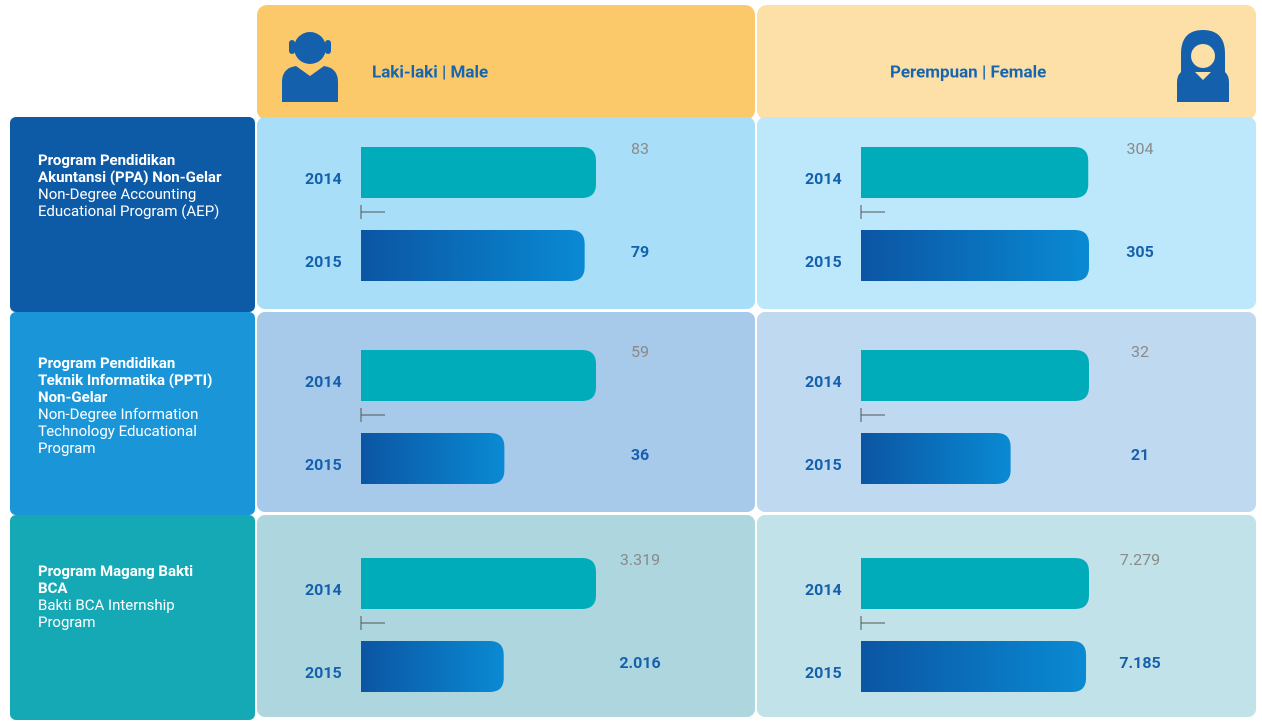  Describe the element at coordinates (1140, 454) in the screenshot. I see `value-label: 21` at that location.